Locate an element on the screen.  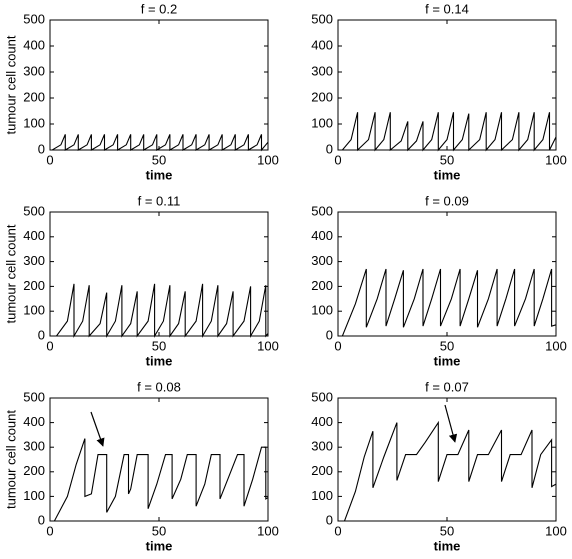
chart-title: f = 0.07 is located at coordinates (447, 386).